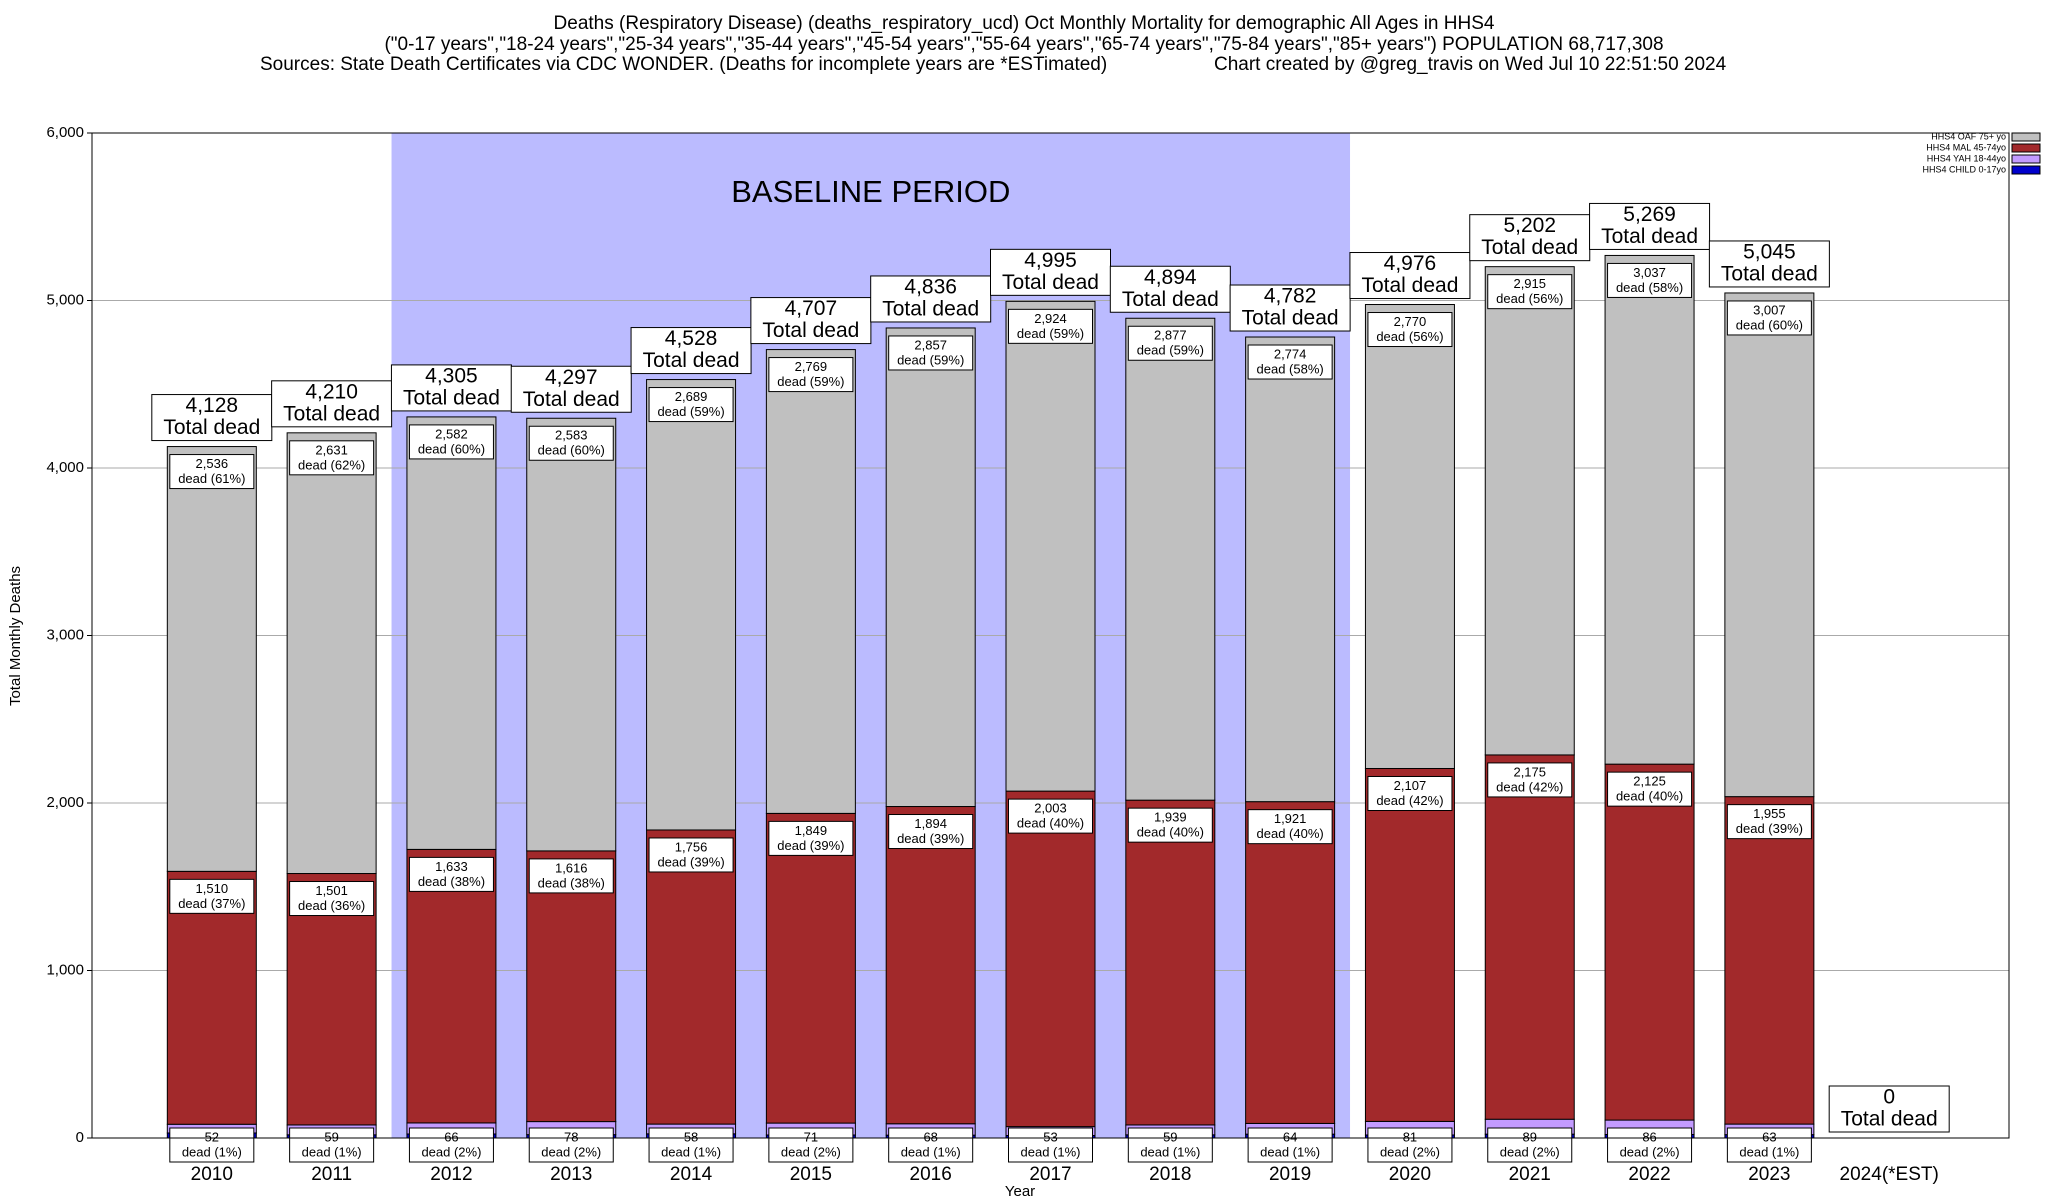 The width and height of the screenshot is (2048, 1200). I want to click on x-tick-label: 2019, so click(1290, 1174).